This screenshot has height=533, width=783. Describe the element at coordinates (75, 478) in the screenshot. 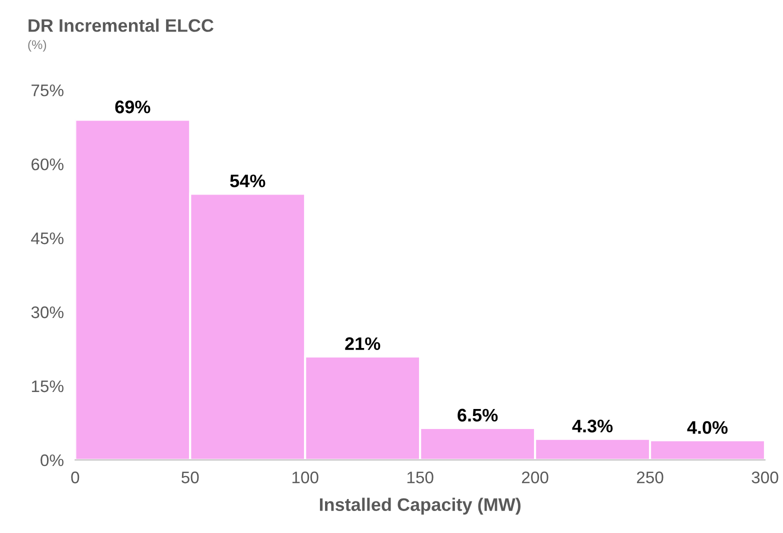

I see `x-tick-label: 0` at that location.